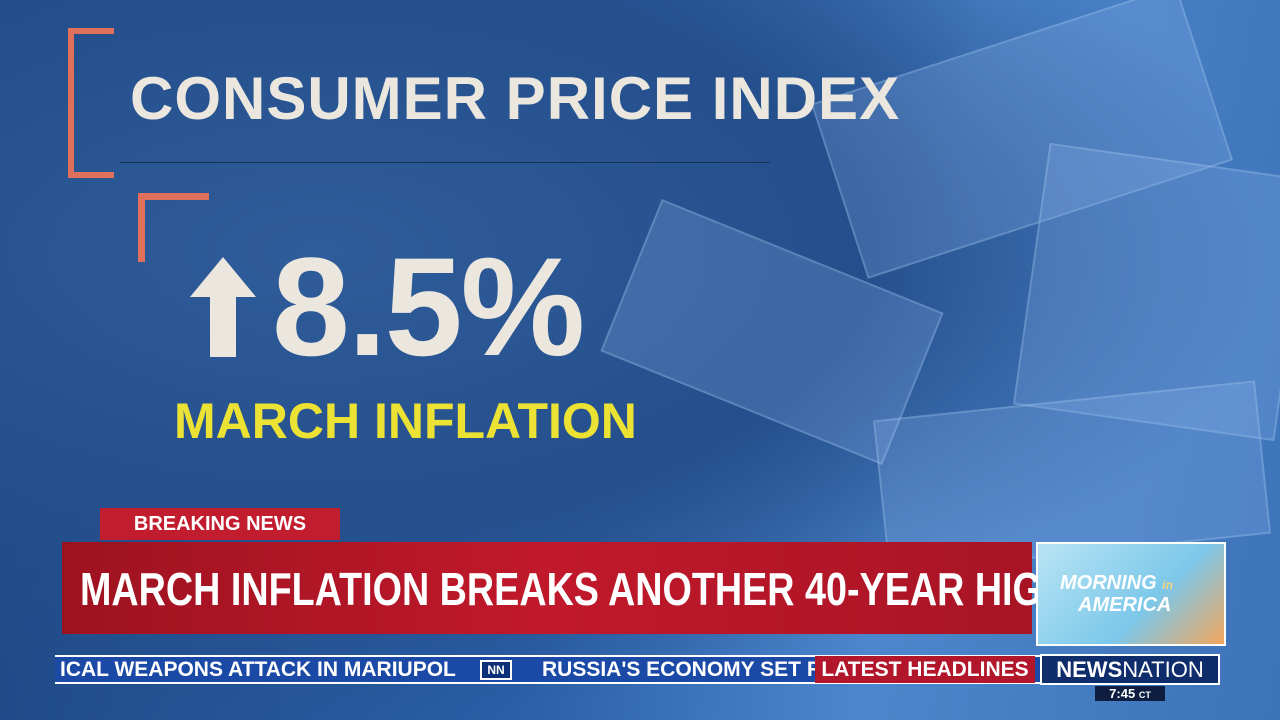 This screenshot has width=1280, height=720. I want to click on caption: MARCH INFLATION, so click(405, 421).